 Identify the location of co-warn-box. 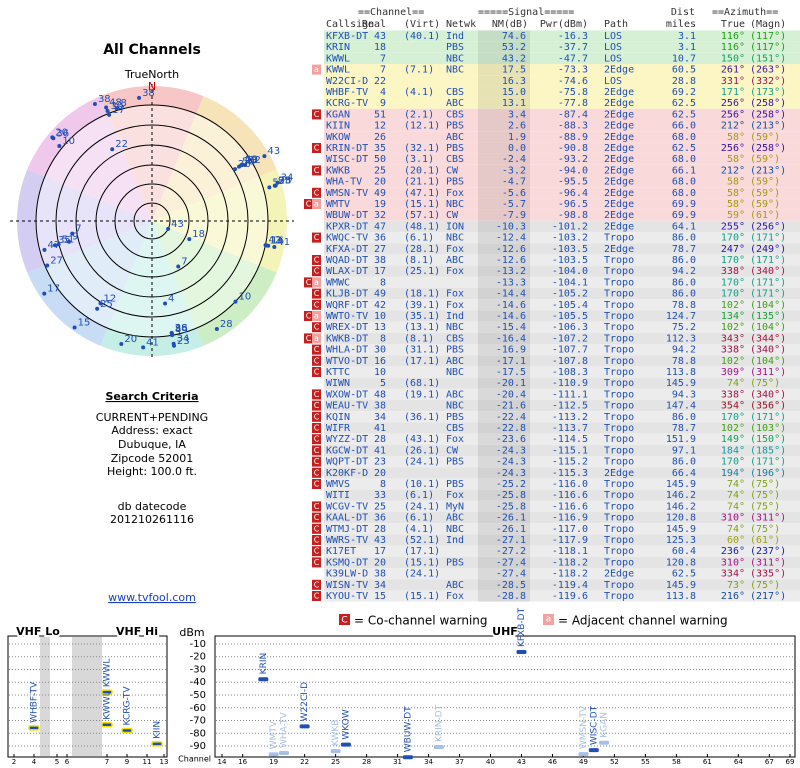
(344, 619).